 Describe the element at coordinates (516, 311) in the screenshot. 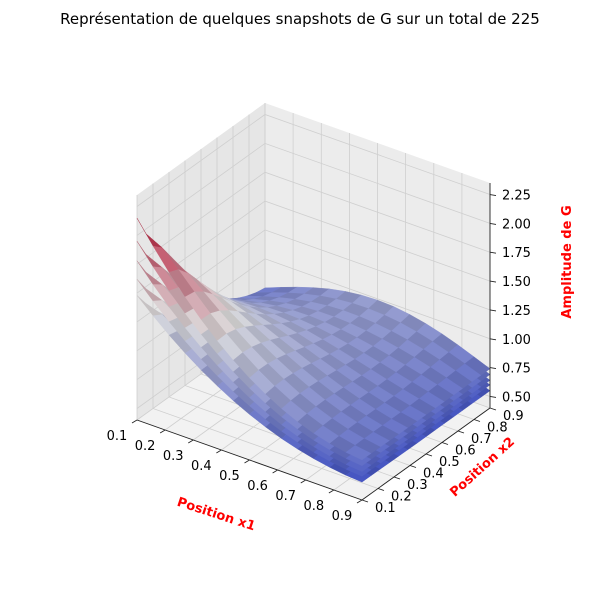

I see `z-tick-label: 1.25` at that location.